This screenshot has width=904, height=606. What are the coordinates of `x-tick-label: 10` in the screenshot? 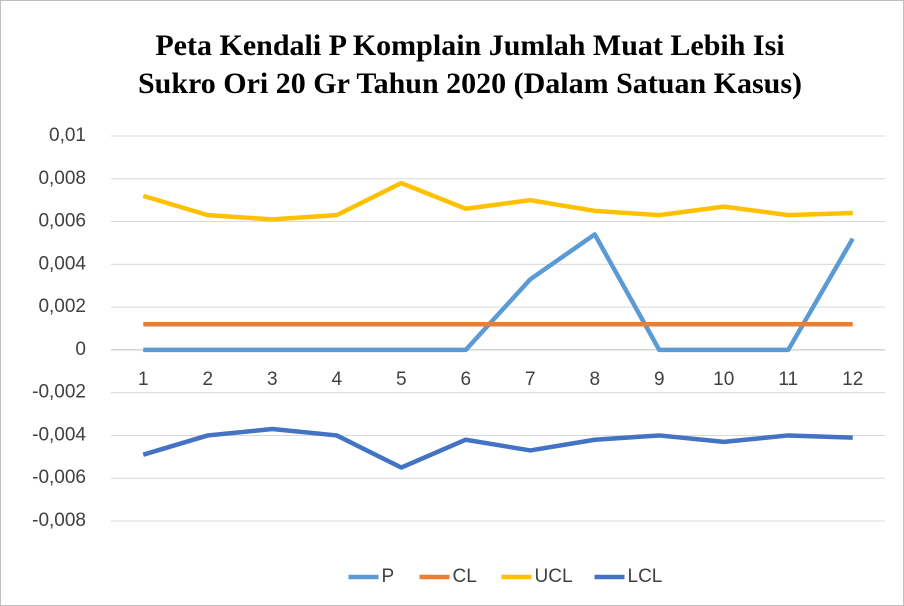 It's located at (723, 379).